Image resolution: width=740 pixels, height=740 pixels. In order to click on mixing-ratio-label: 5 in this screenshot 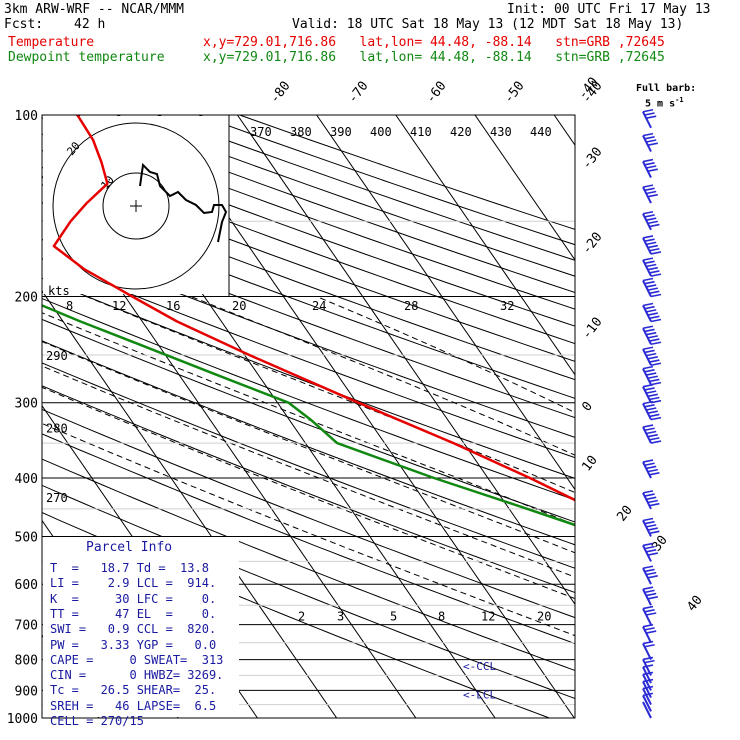, I will do `click(393, 617)`.